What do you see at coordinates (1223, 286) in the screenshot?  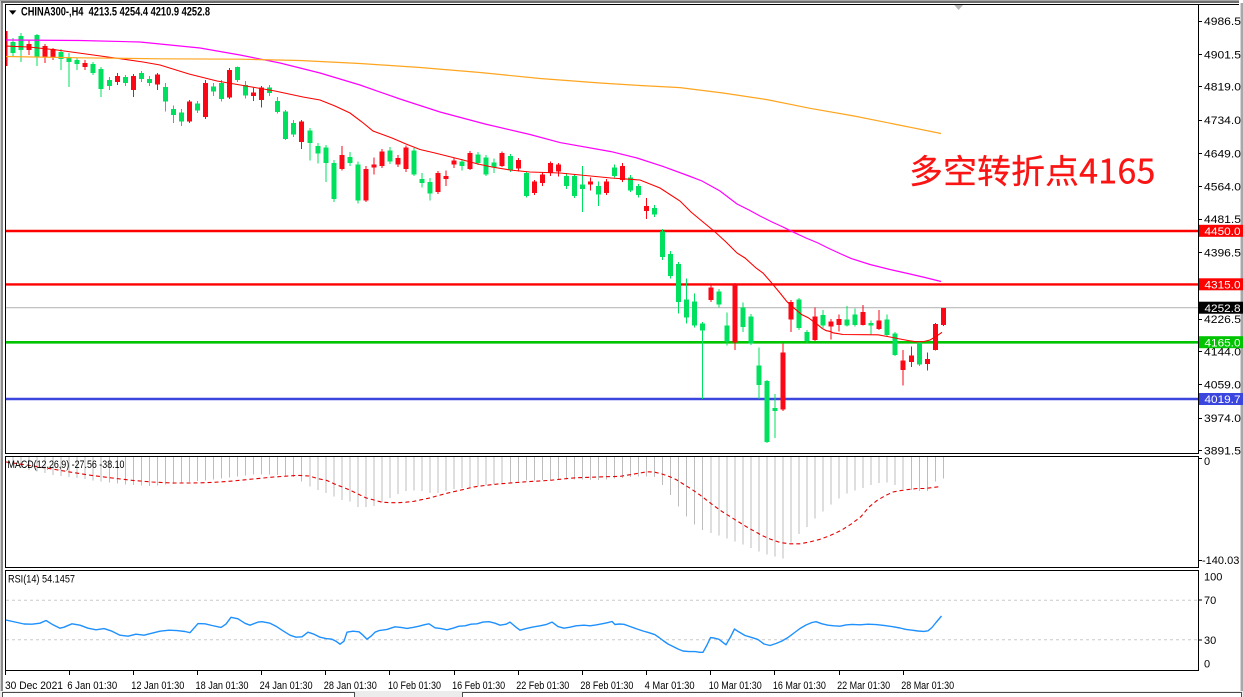 I see `svg-text: 4315.0` at bounding box center [1223, 286].